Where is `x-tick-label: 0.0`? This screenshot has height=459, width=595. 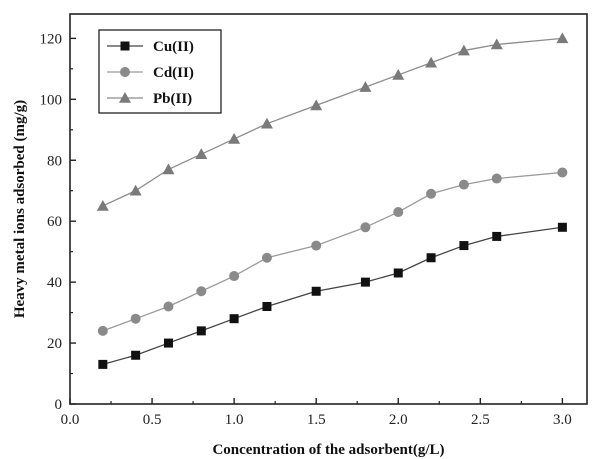 x-tick-label: 0.0 is located at coordinates (70, 420).